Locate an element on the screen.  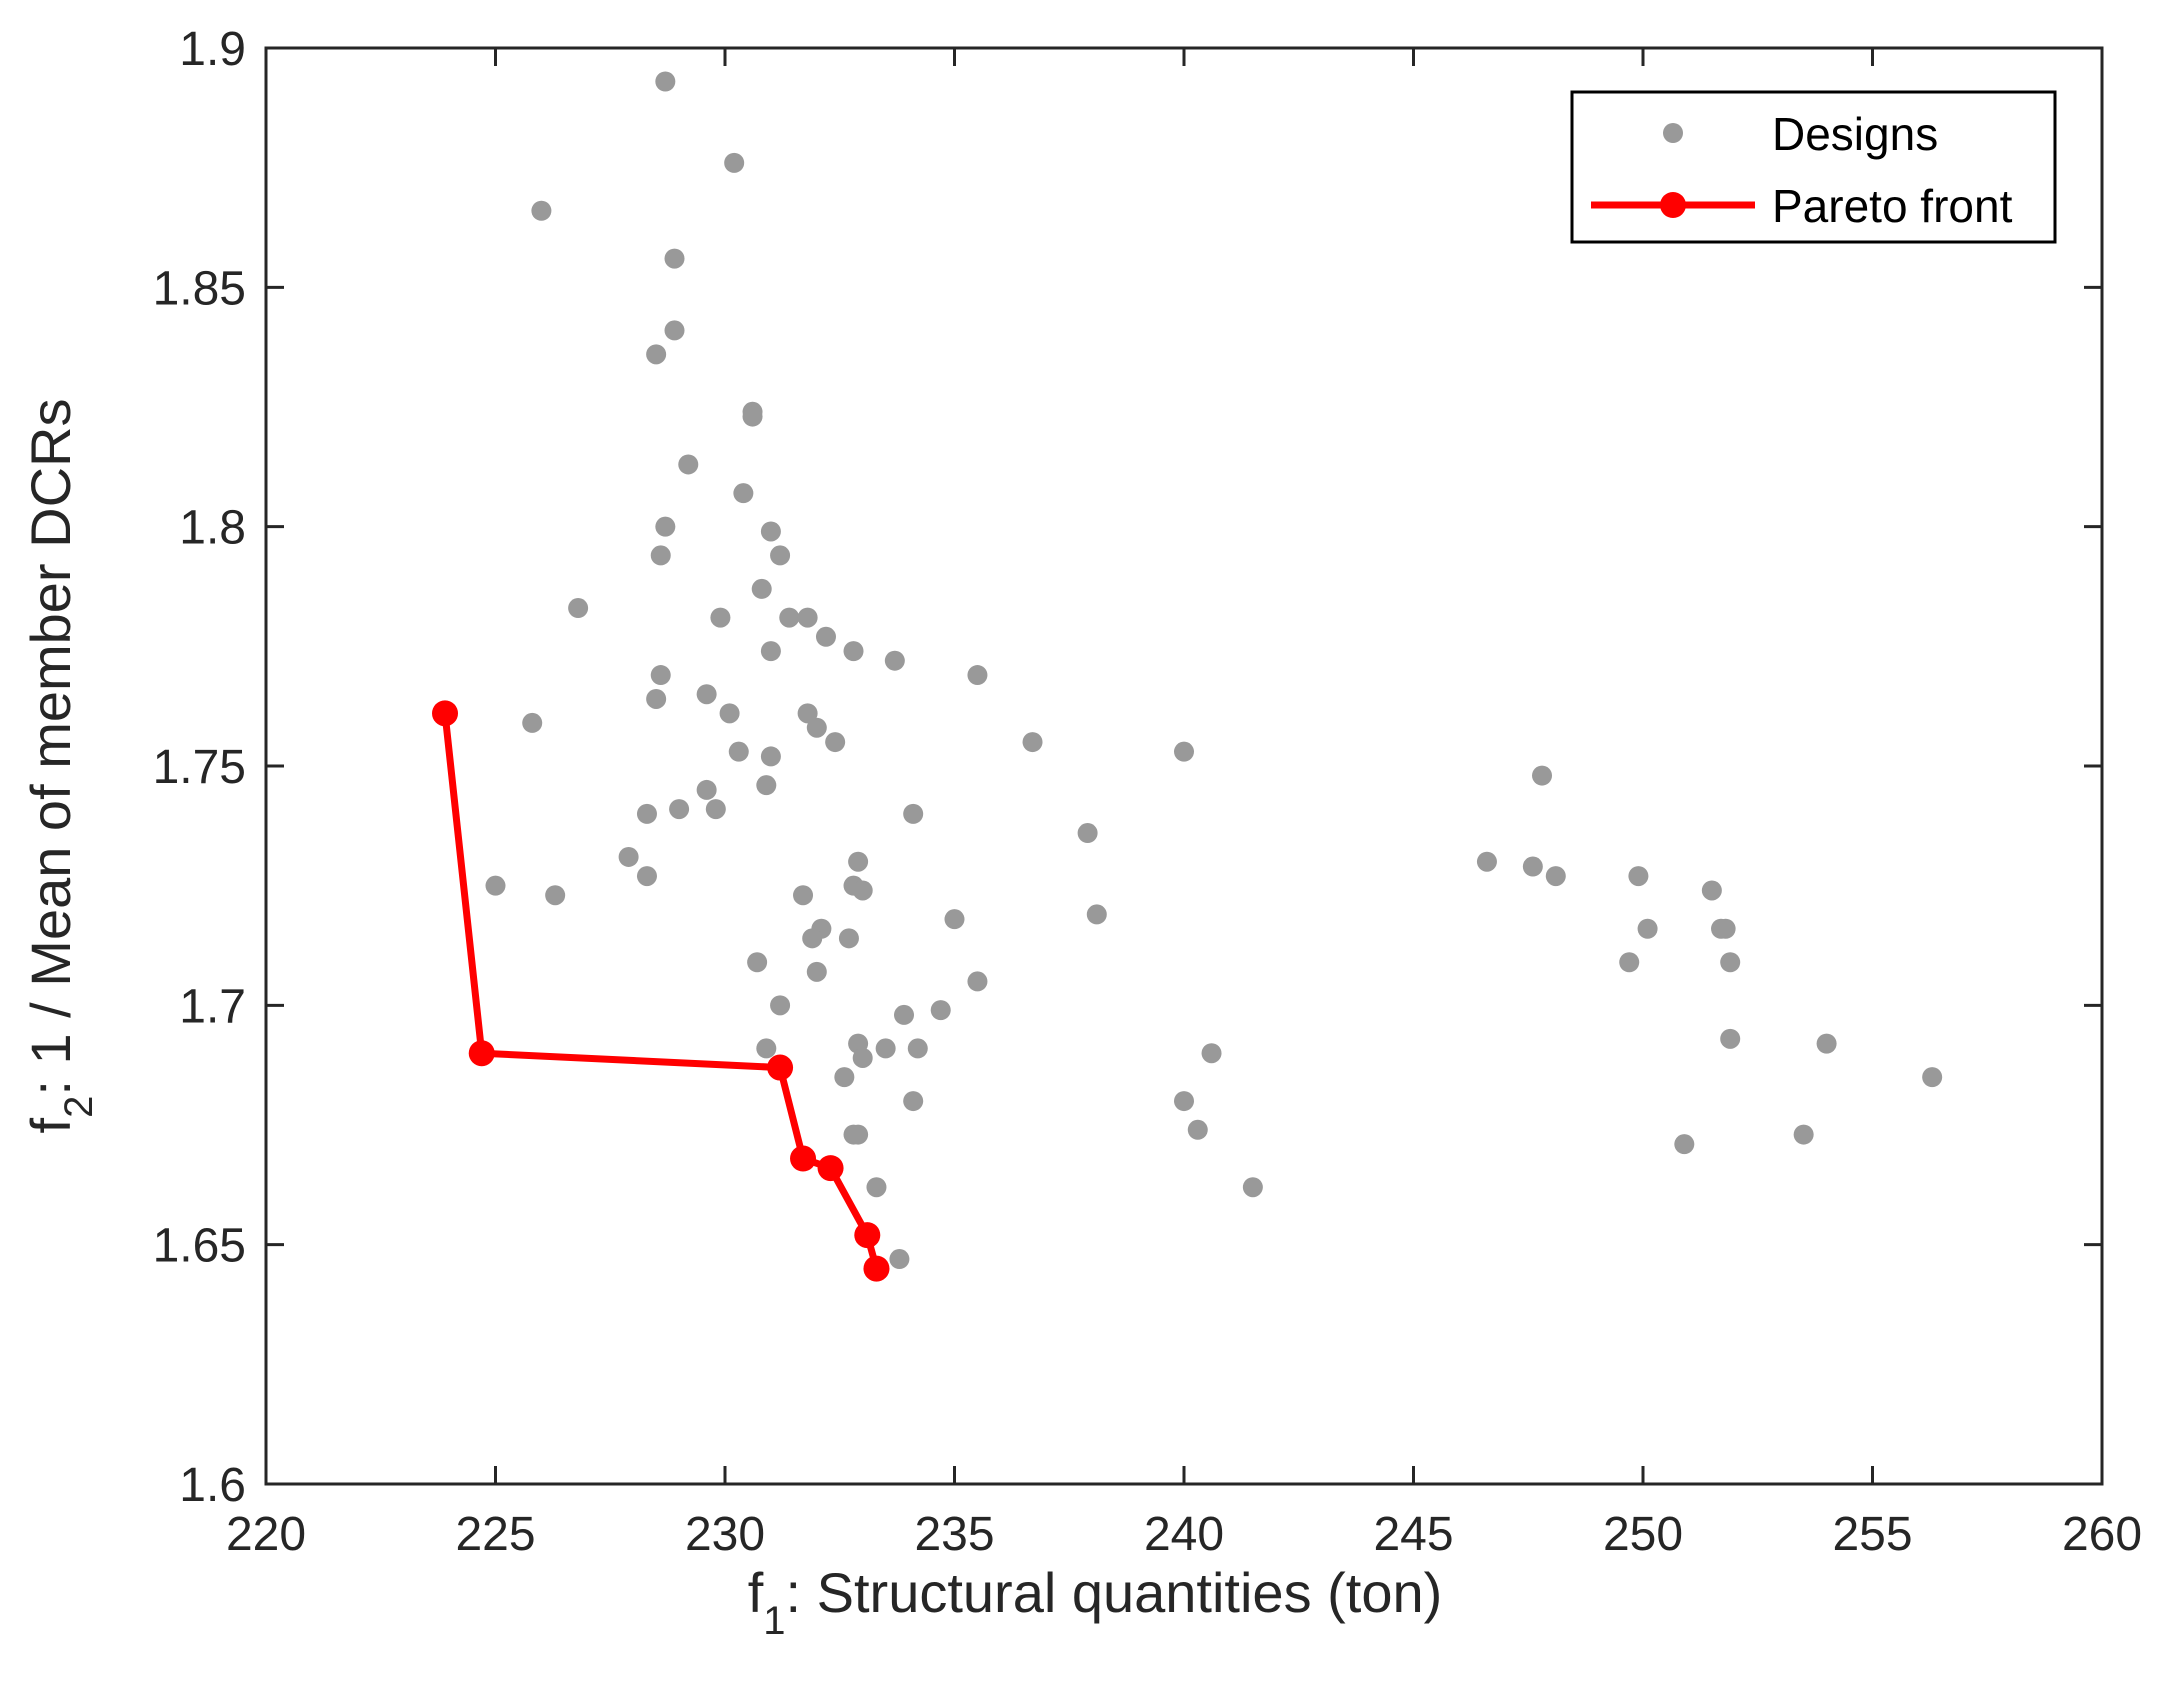
y-tick-label: 1.9 is located at coordinates (212, 49).